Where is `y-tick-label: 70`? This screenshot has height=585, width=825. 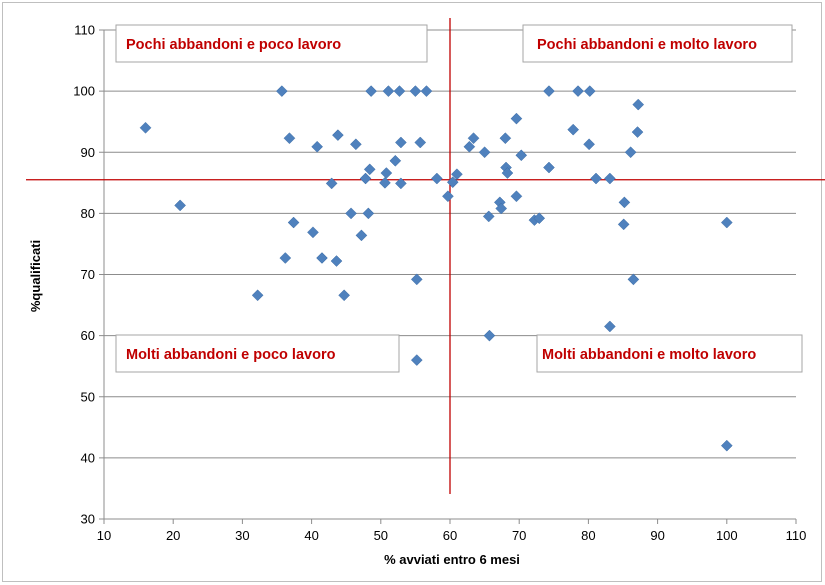 y-tick-label: 70 is located at coordinates (88, 274).